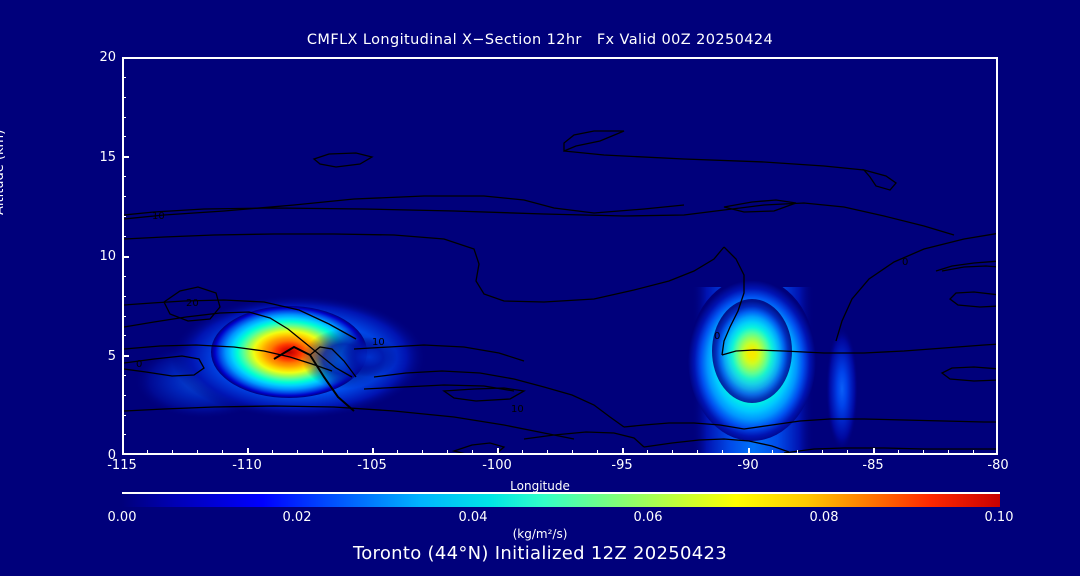 Image resolution: width=1080 pixels, height=576 pixels. What do you see at coordinates (540, 553) in the screenshot?
I see `figure-caption: Toronto (44°N) Initialized 12Z 20250423` at bounding box center [540, 553].